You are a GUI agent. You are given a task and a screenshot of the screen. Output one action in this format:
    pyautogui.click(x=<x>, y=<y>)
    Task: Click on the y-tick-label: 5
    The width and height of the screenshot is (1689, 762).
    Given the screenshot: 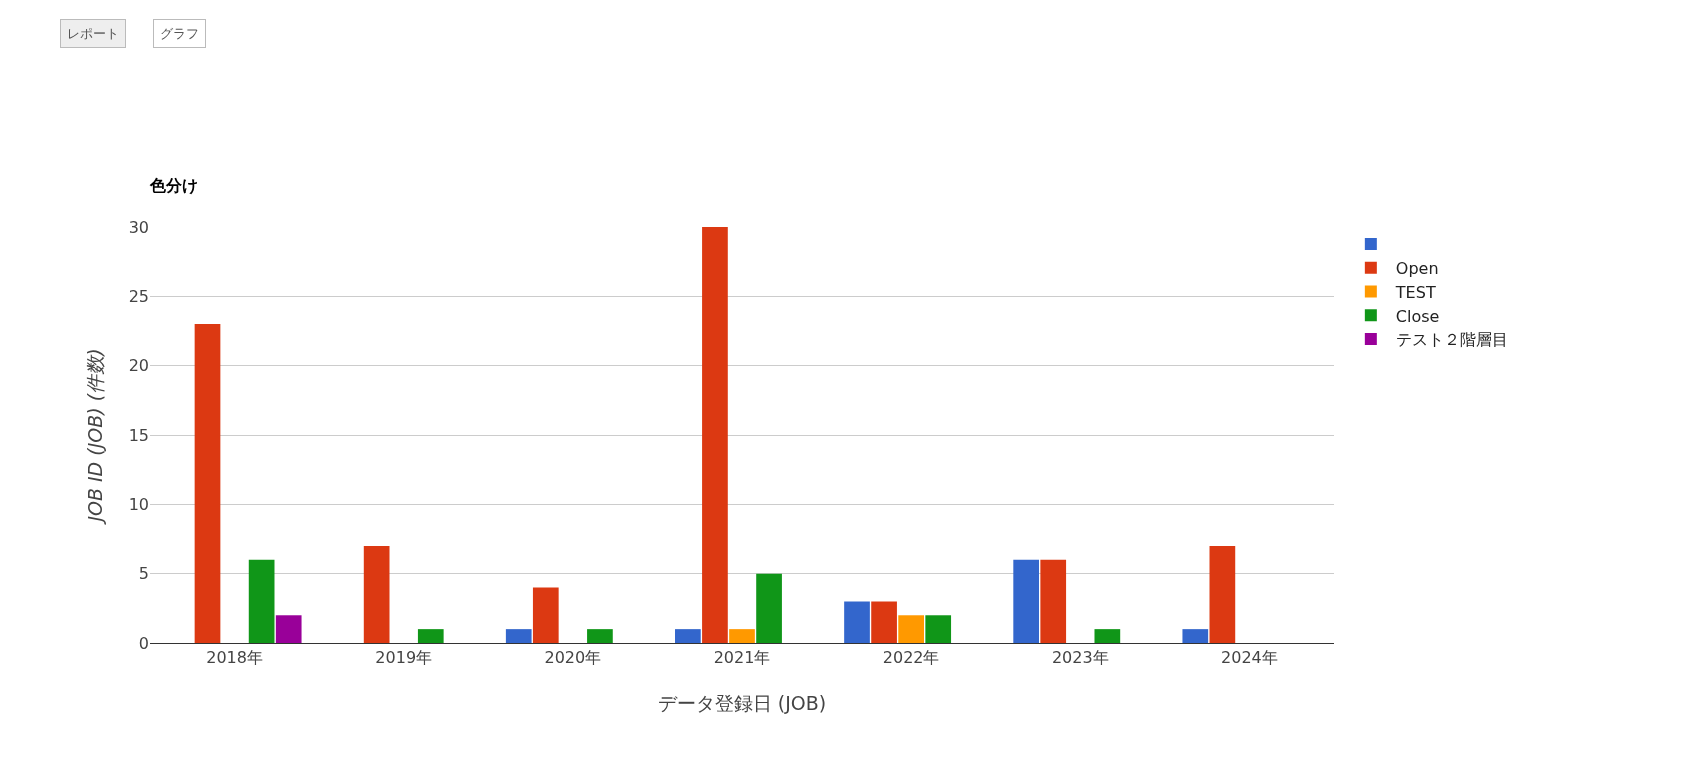 What is the action you would take?
    pyautogui.click(x=143, y=574)
    